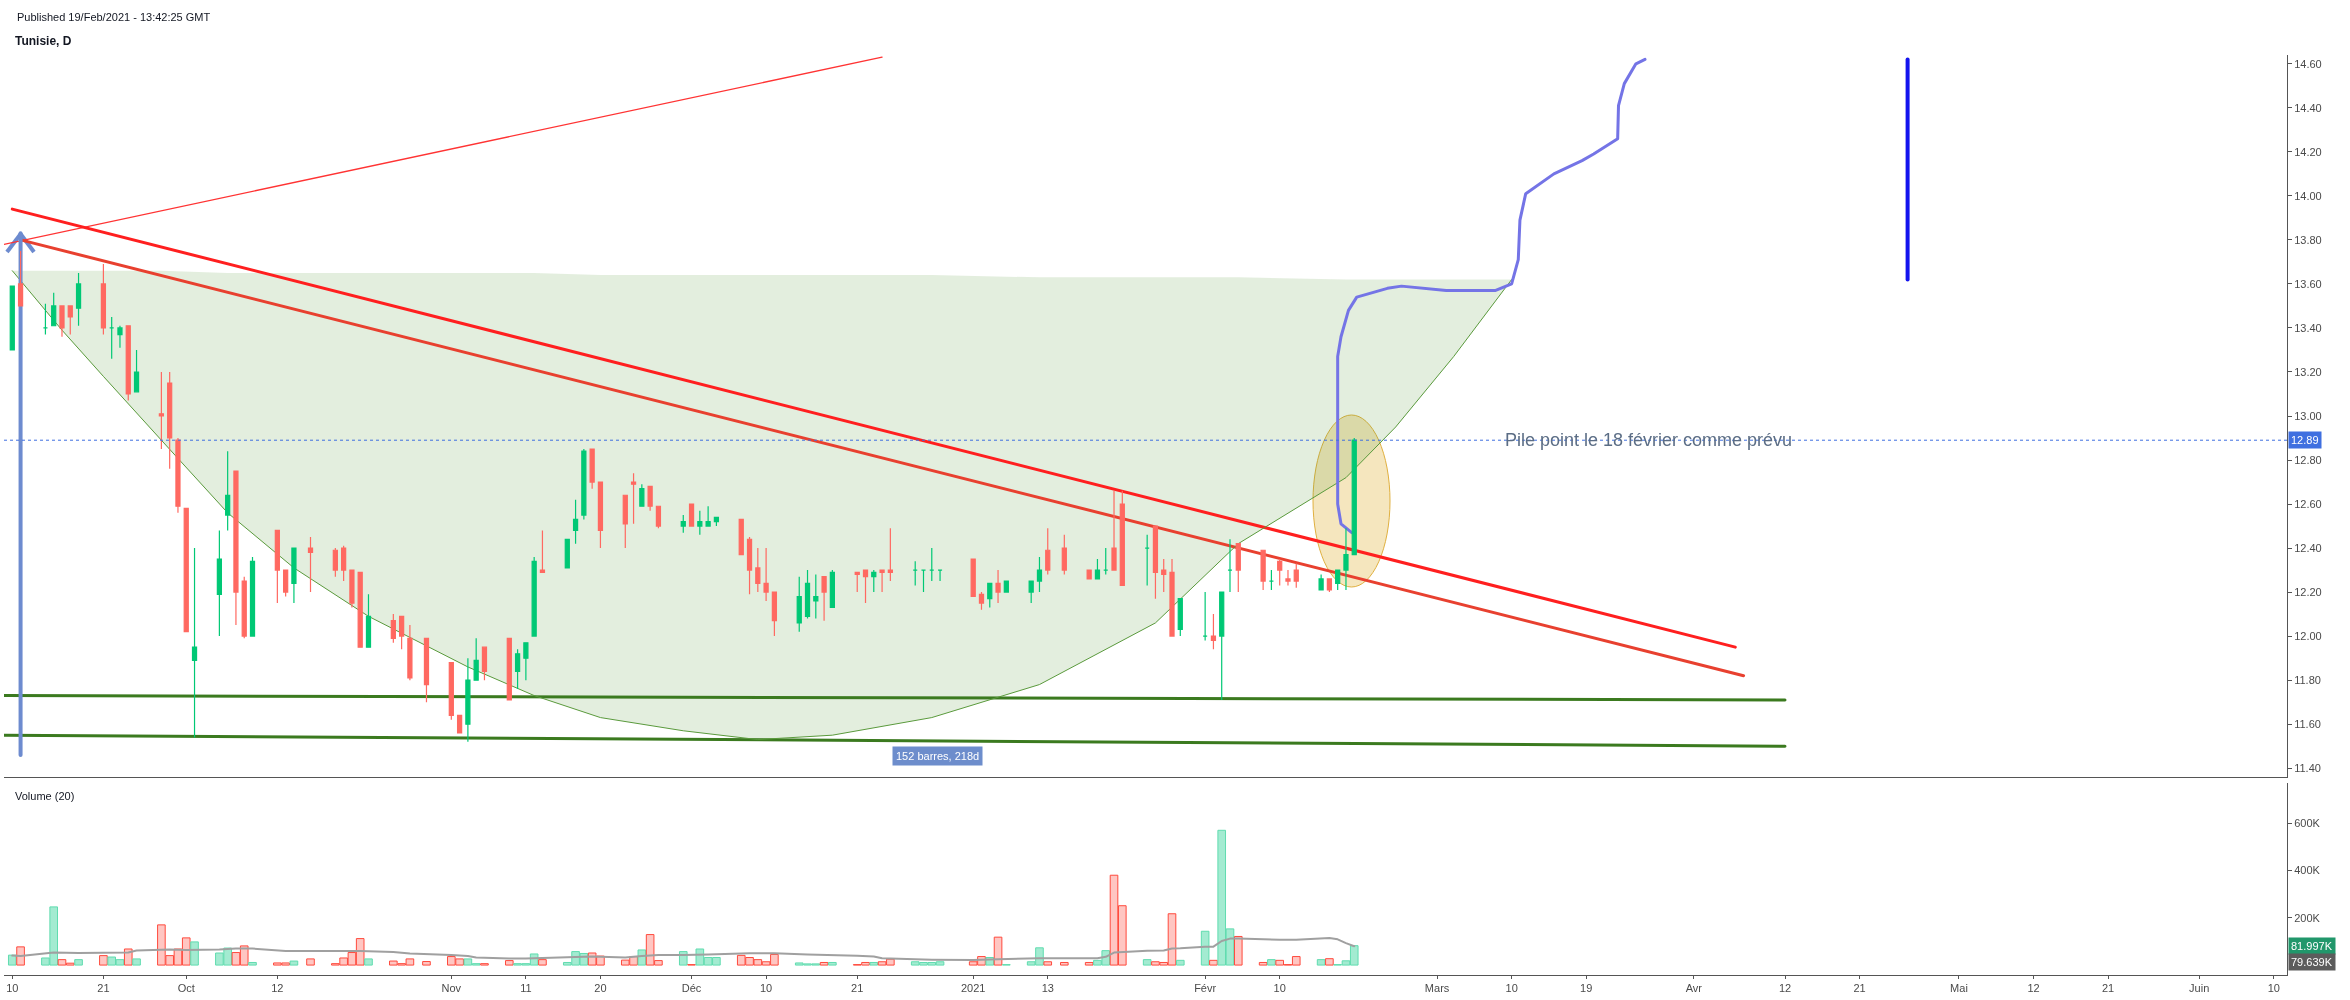 This screenshot has height=1000, width=2350. Describe the element at coordinates (2308, 591) in the screenshot. I see `y-tick-label: 12.20` at that location.